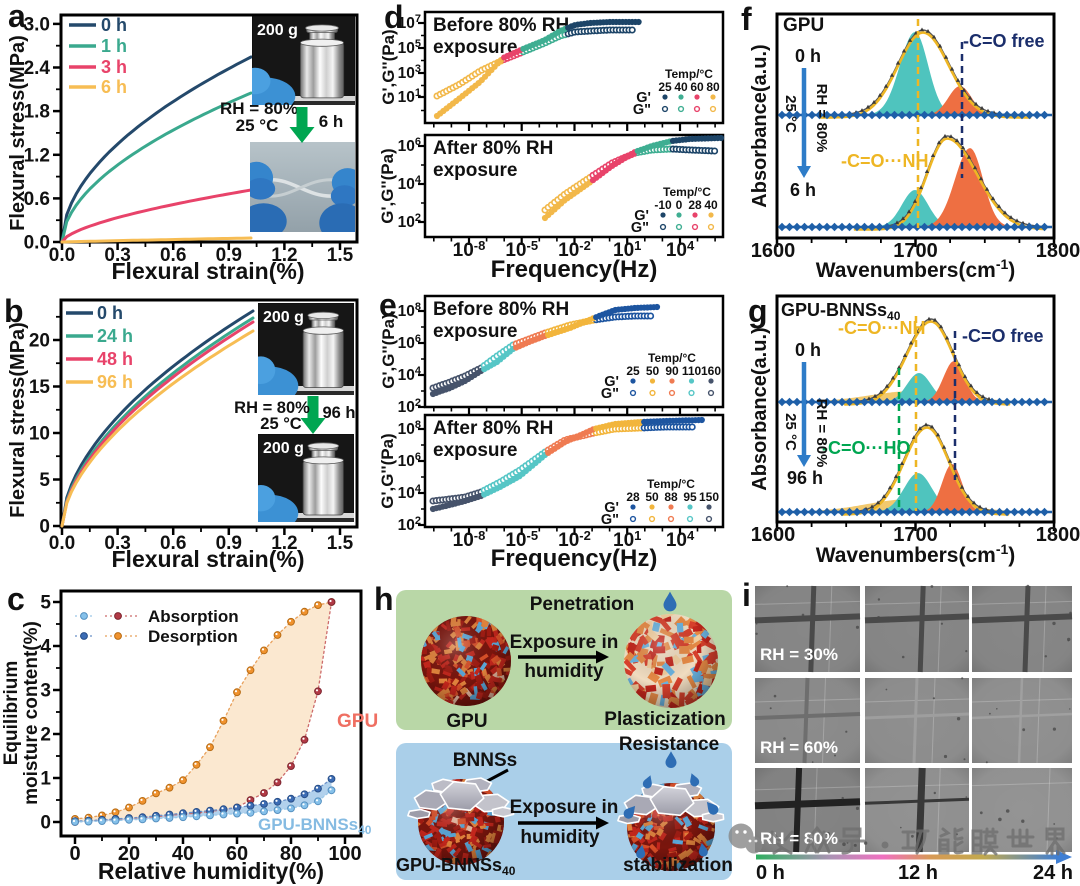  What do you see at coordinates (62, 255) in the screenshot?
I see `svg-text: 0.0` at bounding box center [62, 255].